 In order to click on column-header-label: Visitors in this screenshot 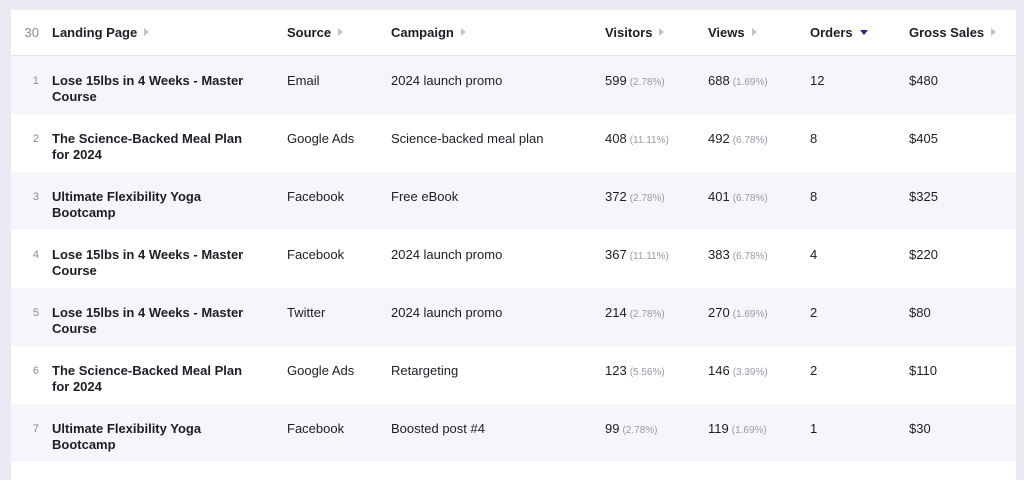, I will do `click(629, 32)`.